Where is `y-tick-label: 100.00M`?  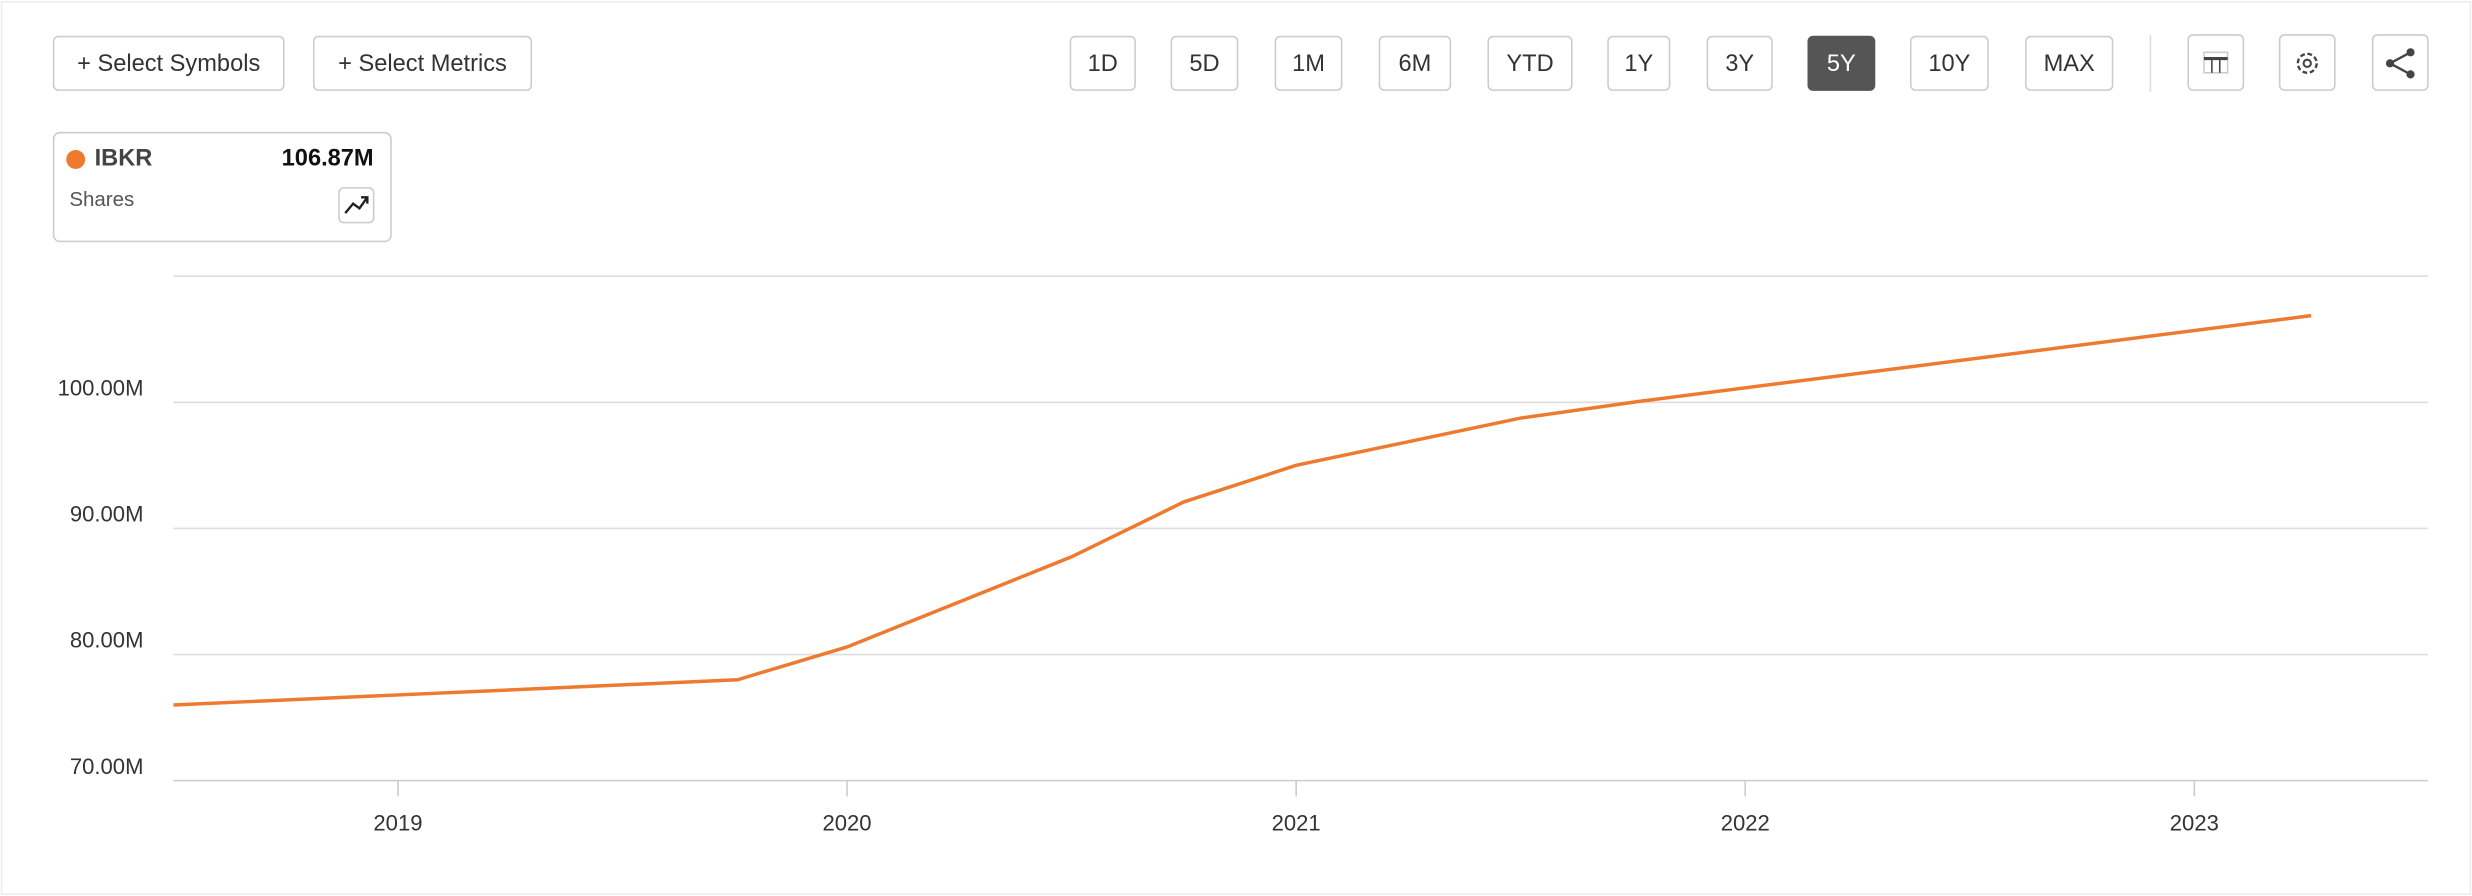
y-tick-label: 100.00M is located at coordinates (101, 387).